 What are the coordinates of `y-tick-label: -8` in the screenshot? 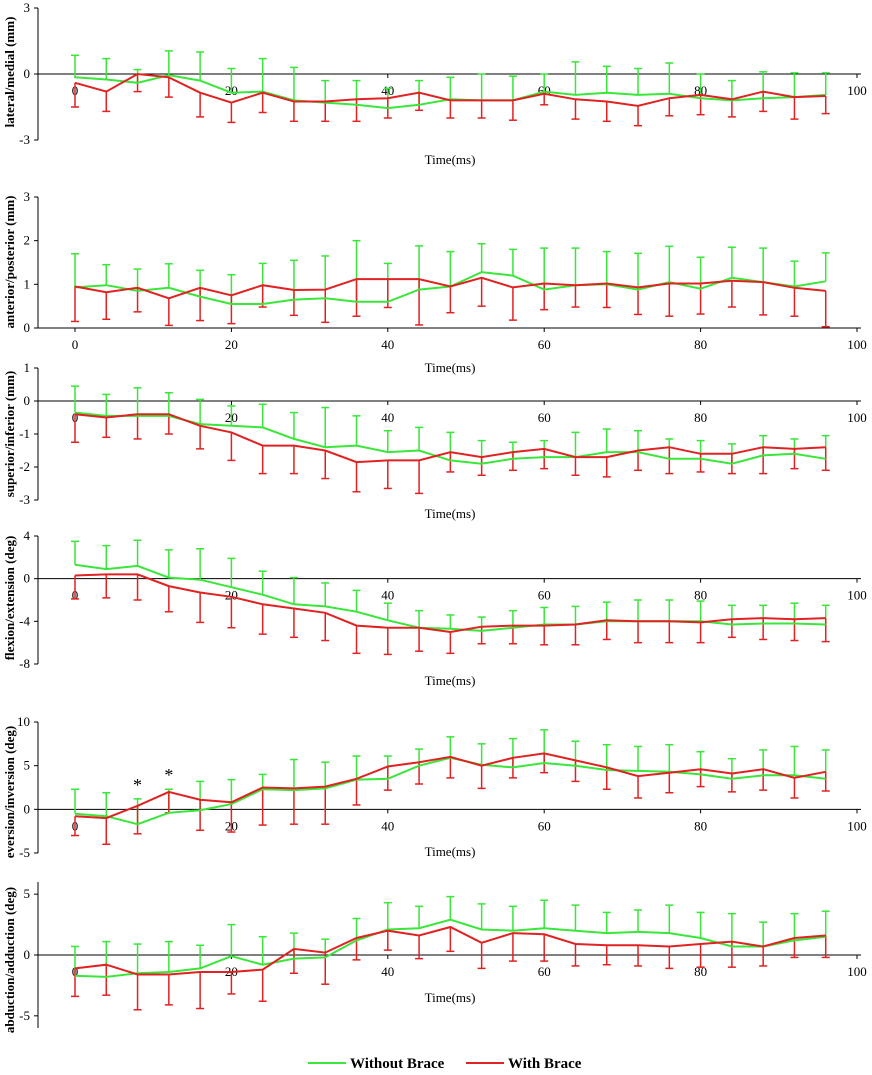 It's located at (24, 663).